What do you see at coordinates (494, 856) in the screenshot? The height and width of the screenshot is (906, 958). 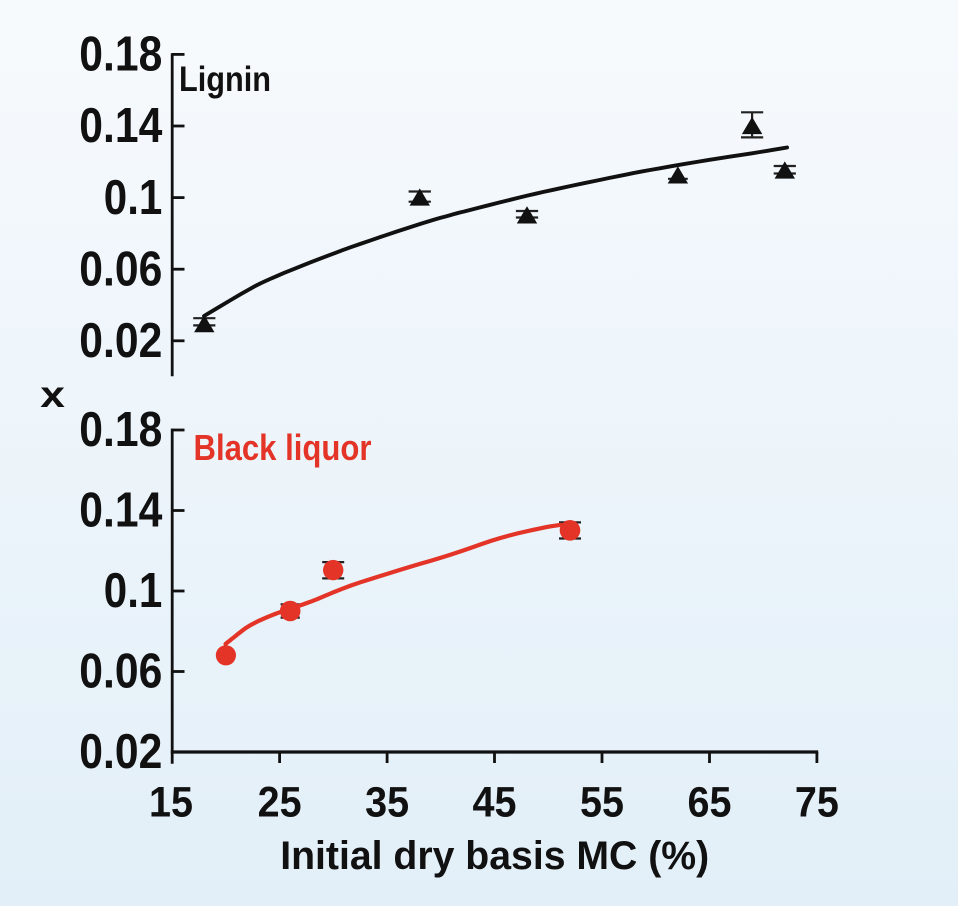 I see `svg-text: Initial dry basis MC (%)` at bounding box center [494, 856].